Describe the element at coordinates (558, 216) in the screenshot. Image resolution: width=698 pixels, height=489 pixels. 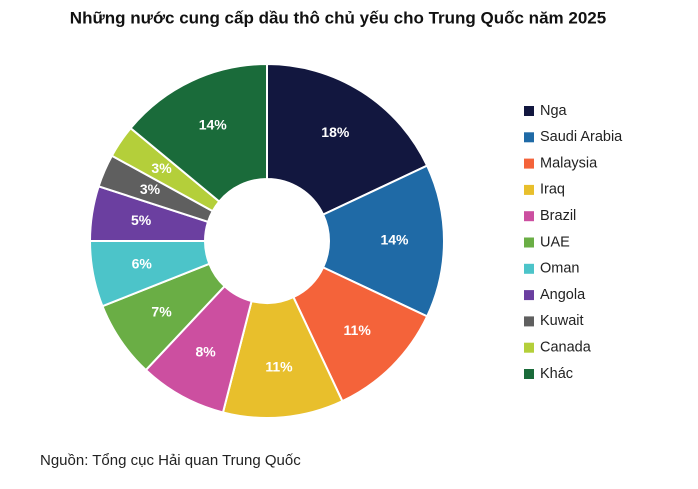
I see `legend-label: Brazil` at that location.